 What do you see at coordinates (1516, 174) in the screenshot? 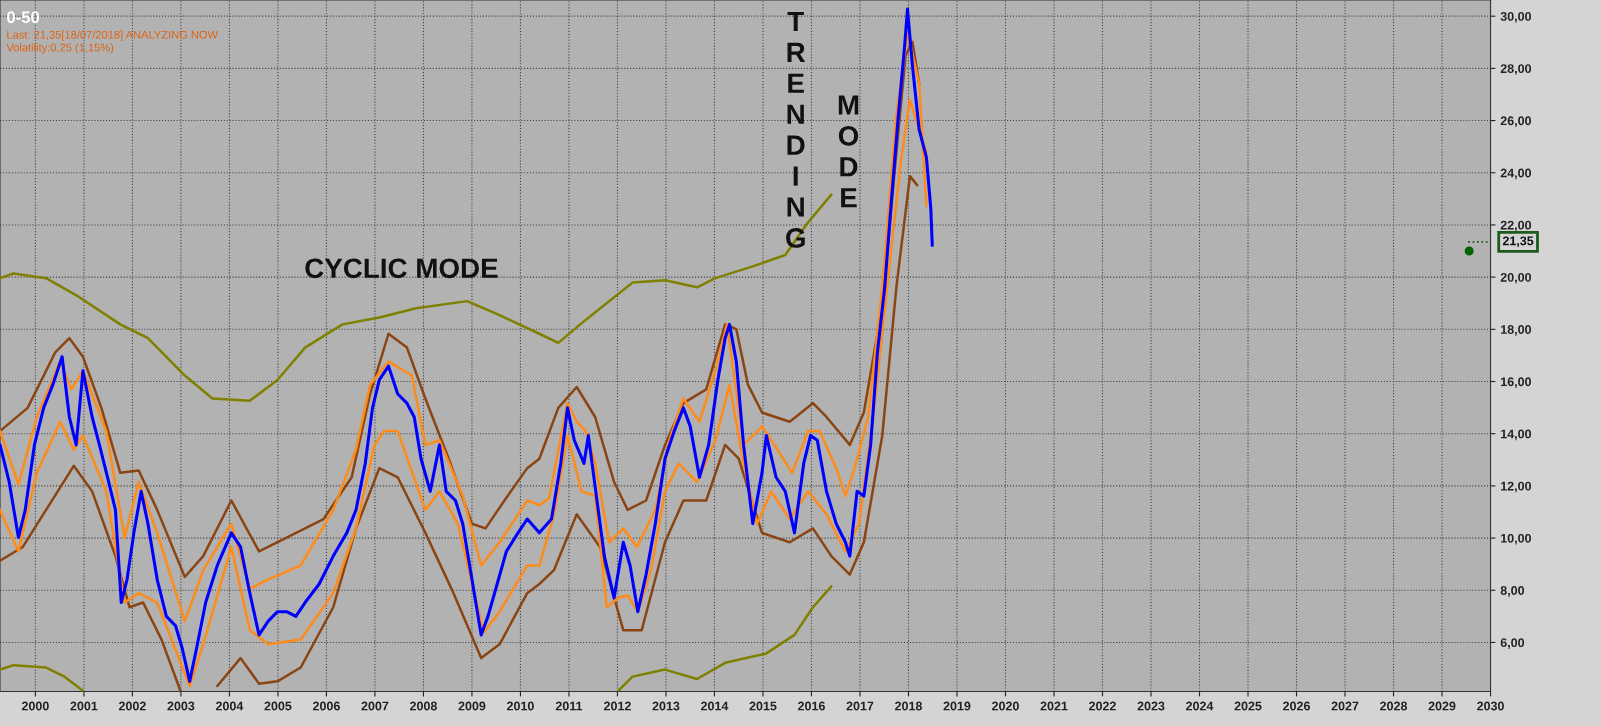
I see `y-tick-label: 24,00` at bounding box center [1516, 174].